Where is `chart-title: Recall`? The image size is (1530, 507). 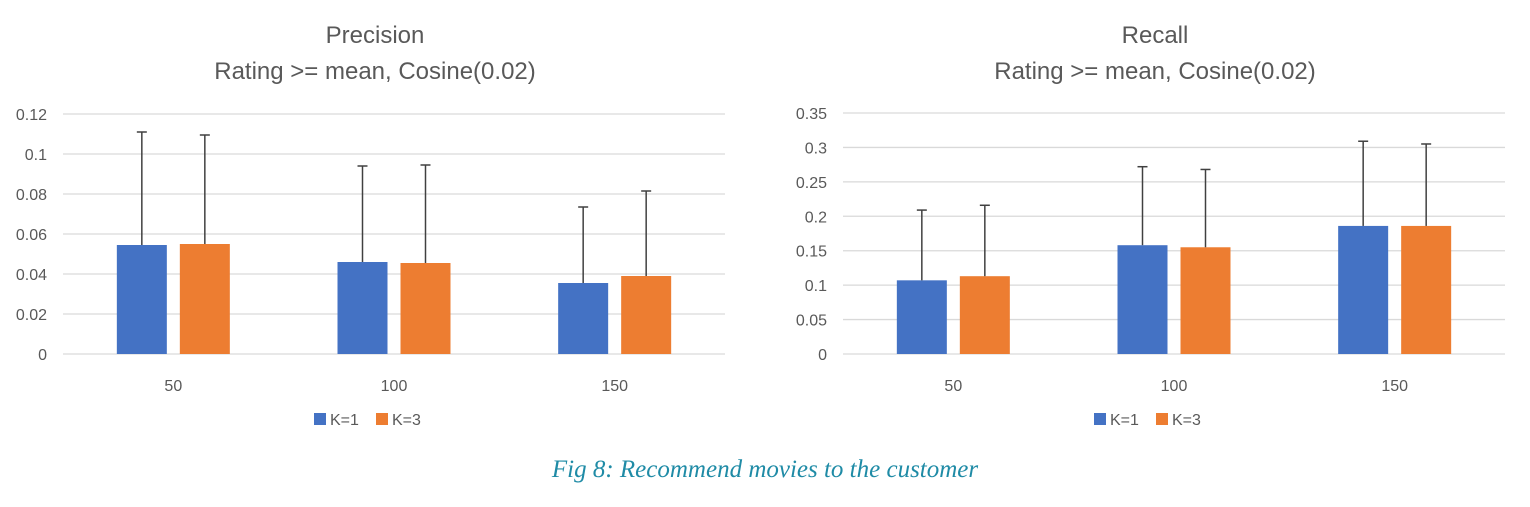
chart-title: Recall is located at coordinates (1155, 35).